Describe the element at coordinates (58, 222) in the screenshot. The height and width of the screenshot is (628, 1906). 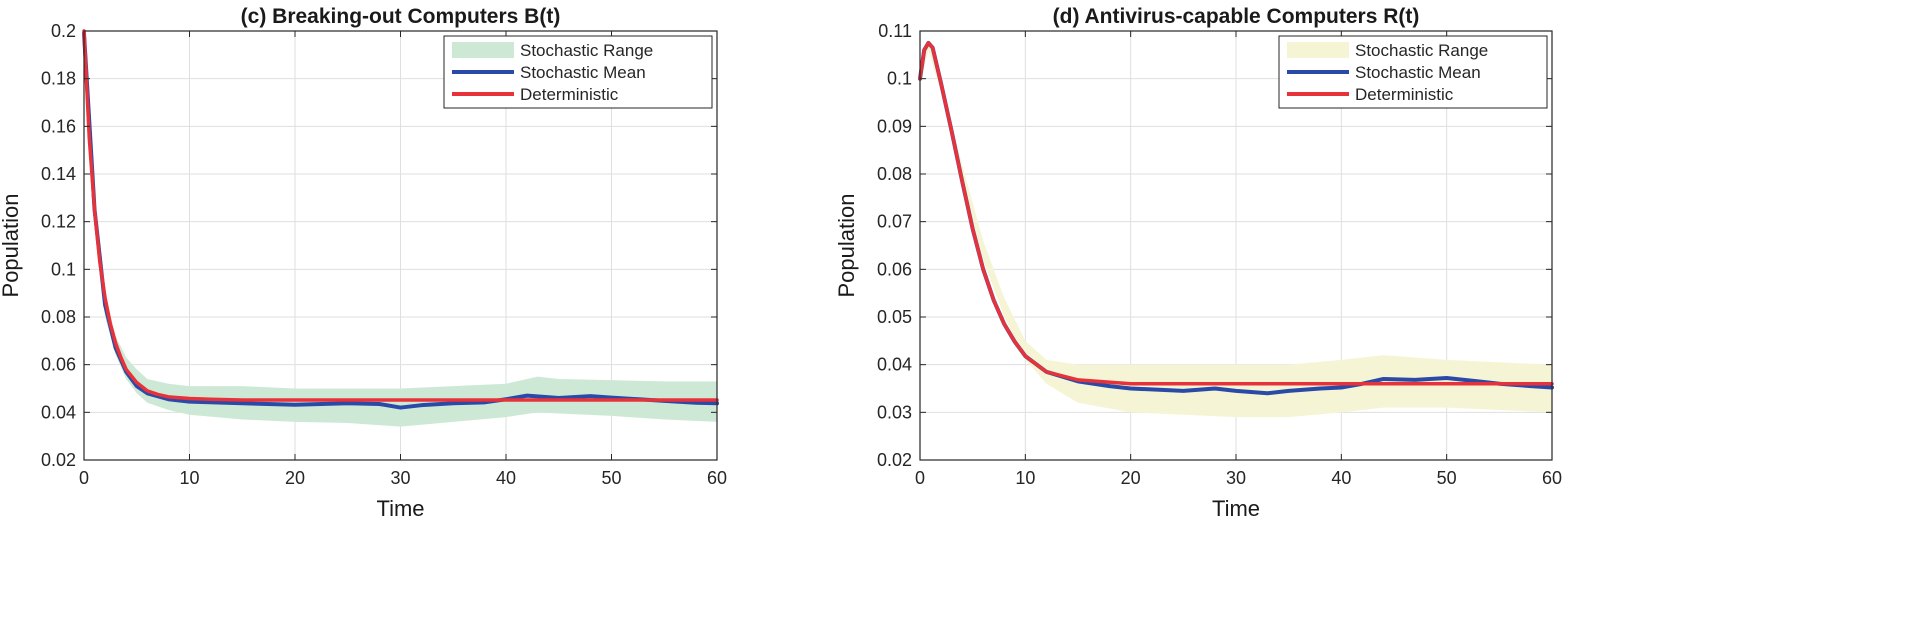
I see `y-tick-label: 0.12` at that location.